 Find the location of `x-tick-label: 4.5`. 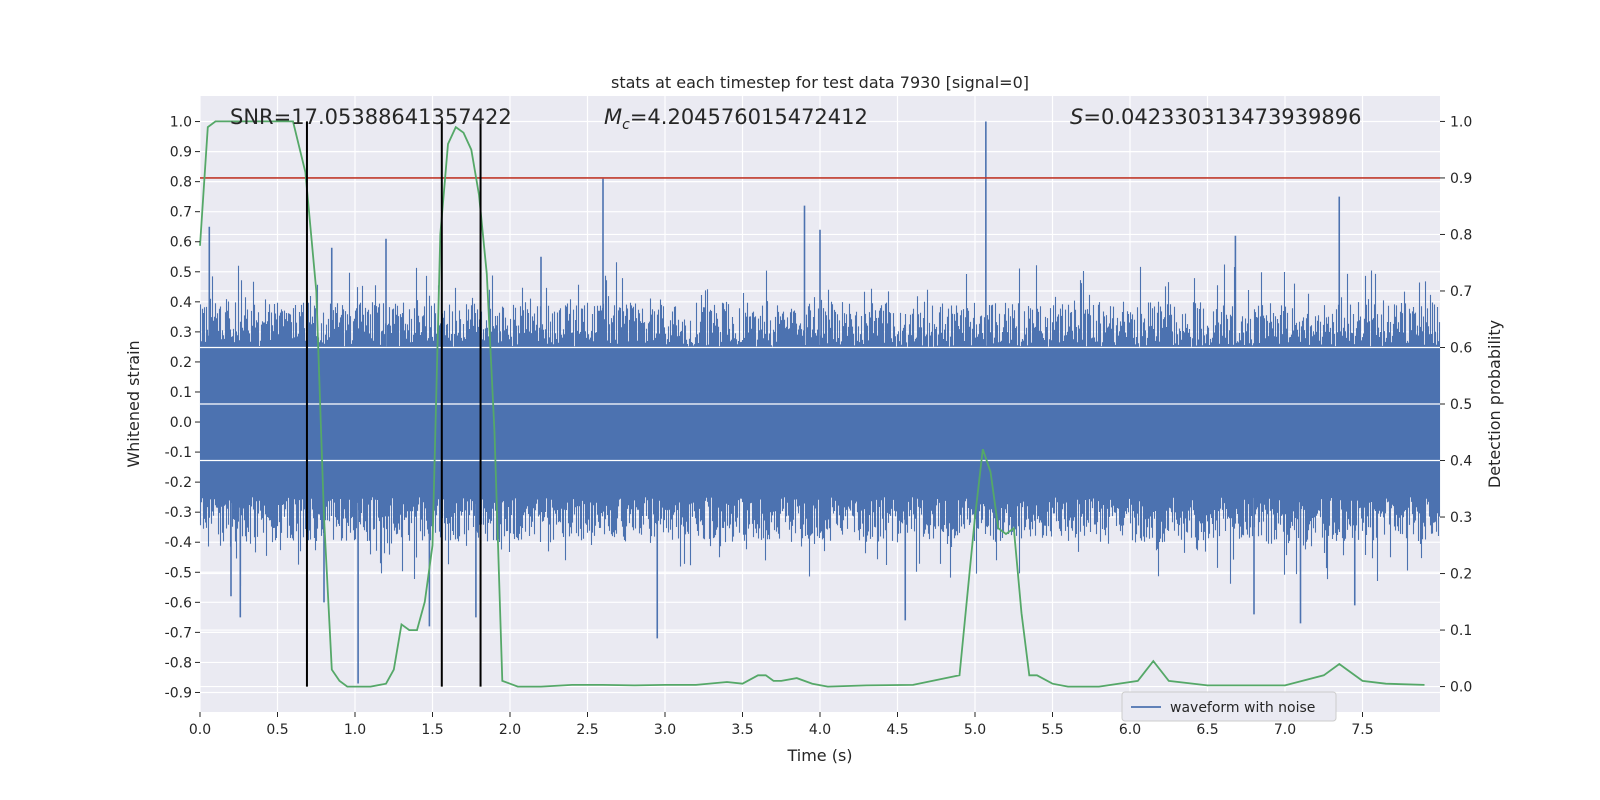

x-tick-label: 4.5 is located at coordinates (897, 730).